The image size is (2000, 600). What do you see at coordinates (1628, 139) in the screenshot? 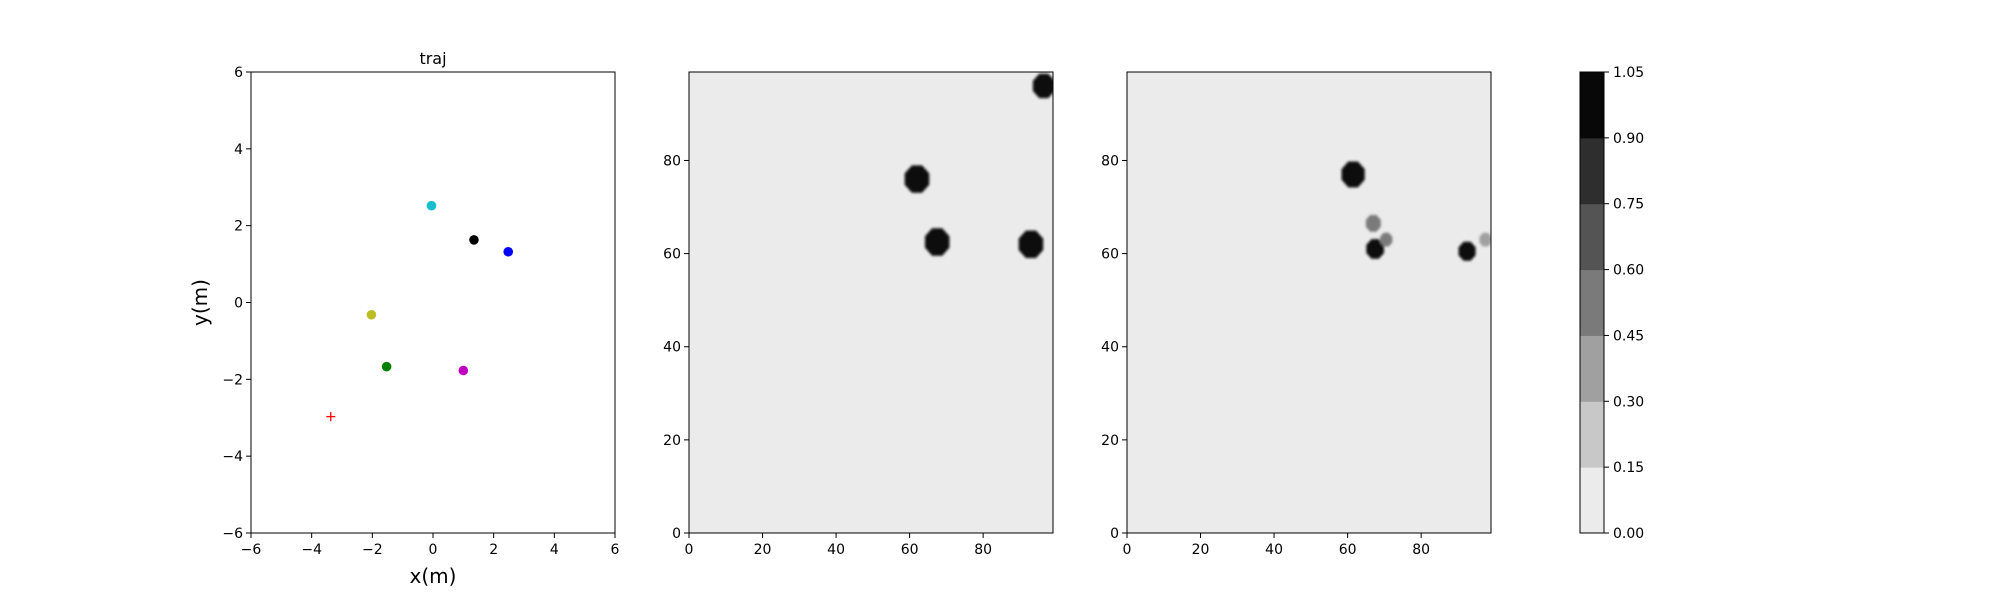
I see `colorbar-tick-label: 0.90` at bounding box center [1628, 139].